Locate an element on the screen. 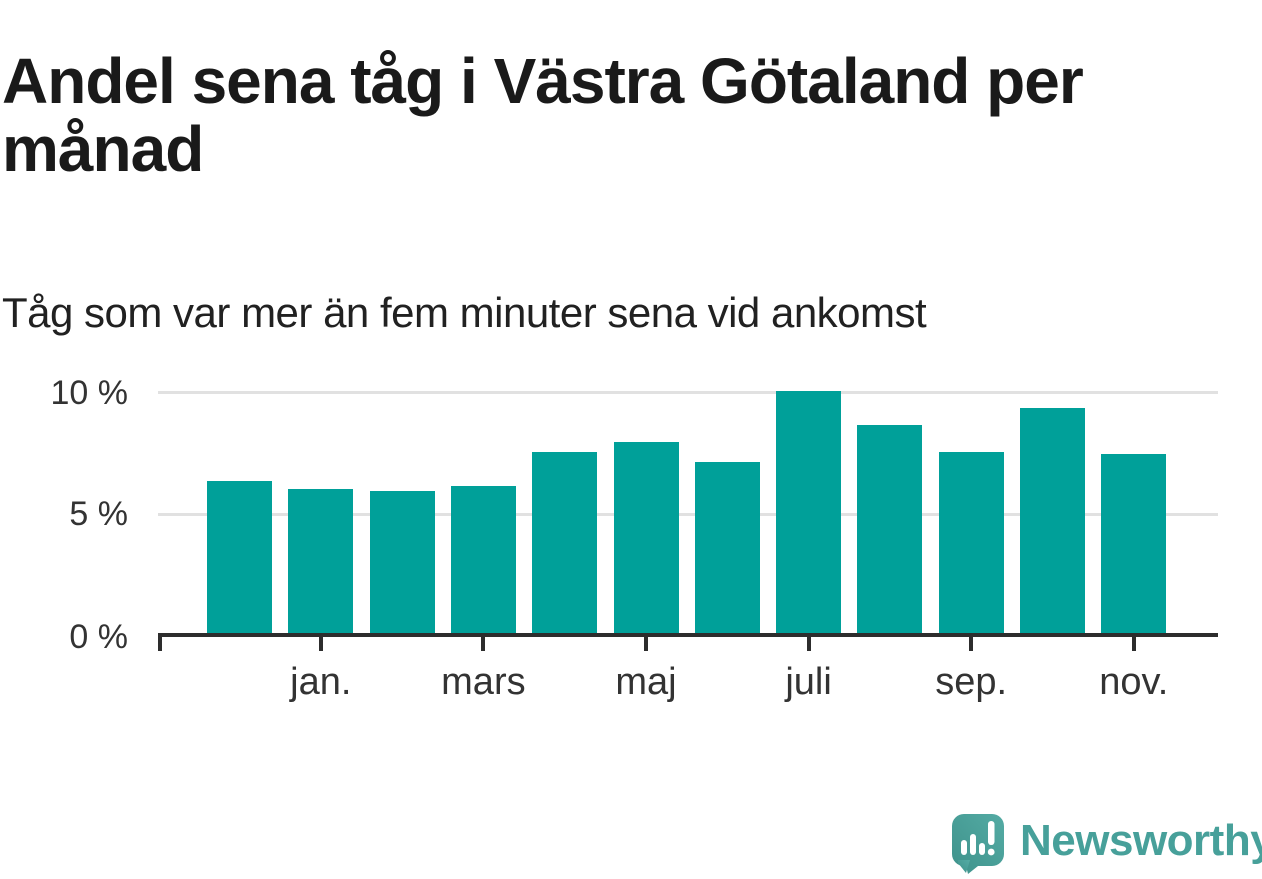 Image resolution: width=1262 pixels, height=879 pixels. y-tick-label-10%: 10 % is located at coordinates (89, 393).